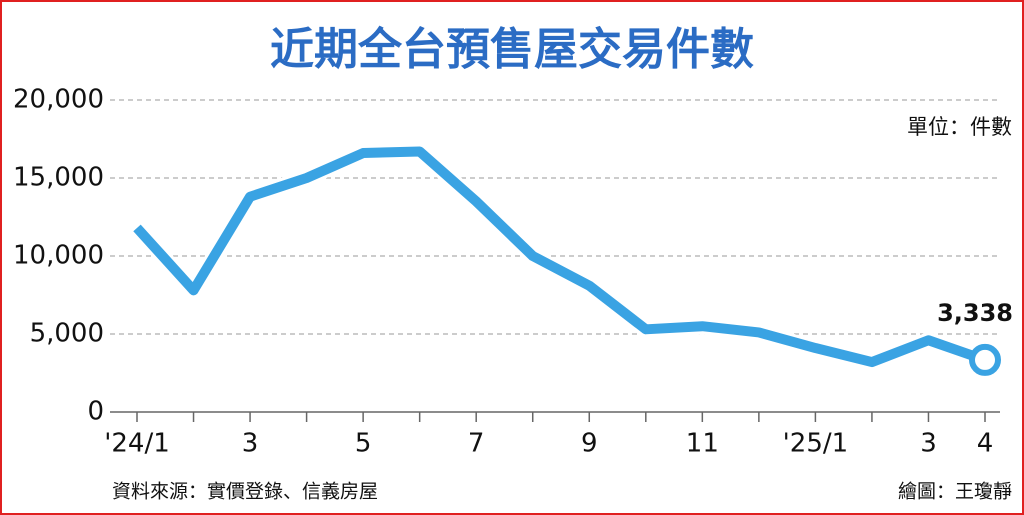  I want to click on x-tick-label: '24/1, so click(137, 444).